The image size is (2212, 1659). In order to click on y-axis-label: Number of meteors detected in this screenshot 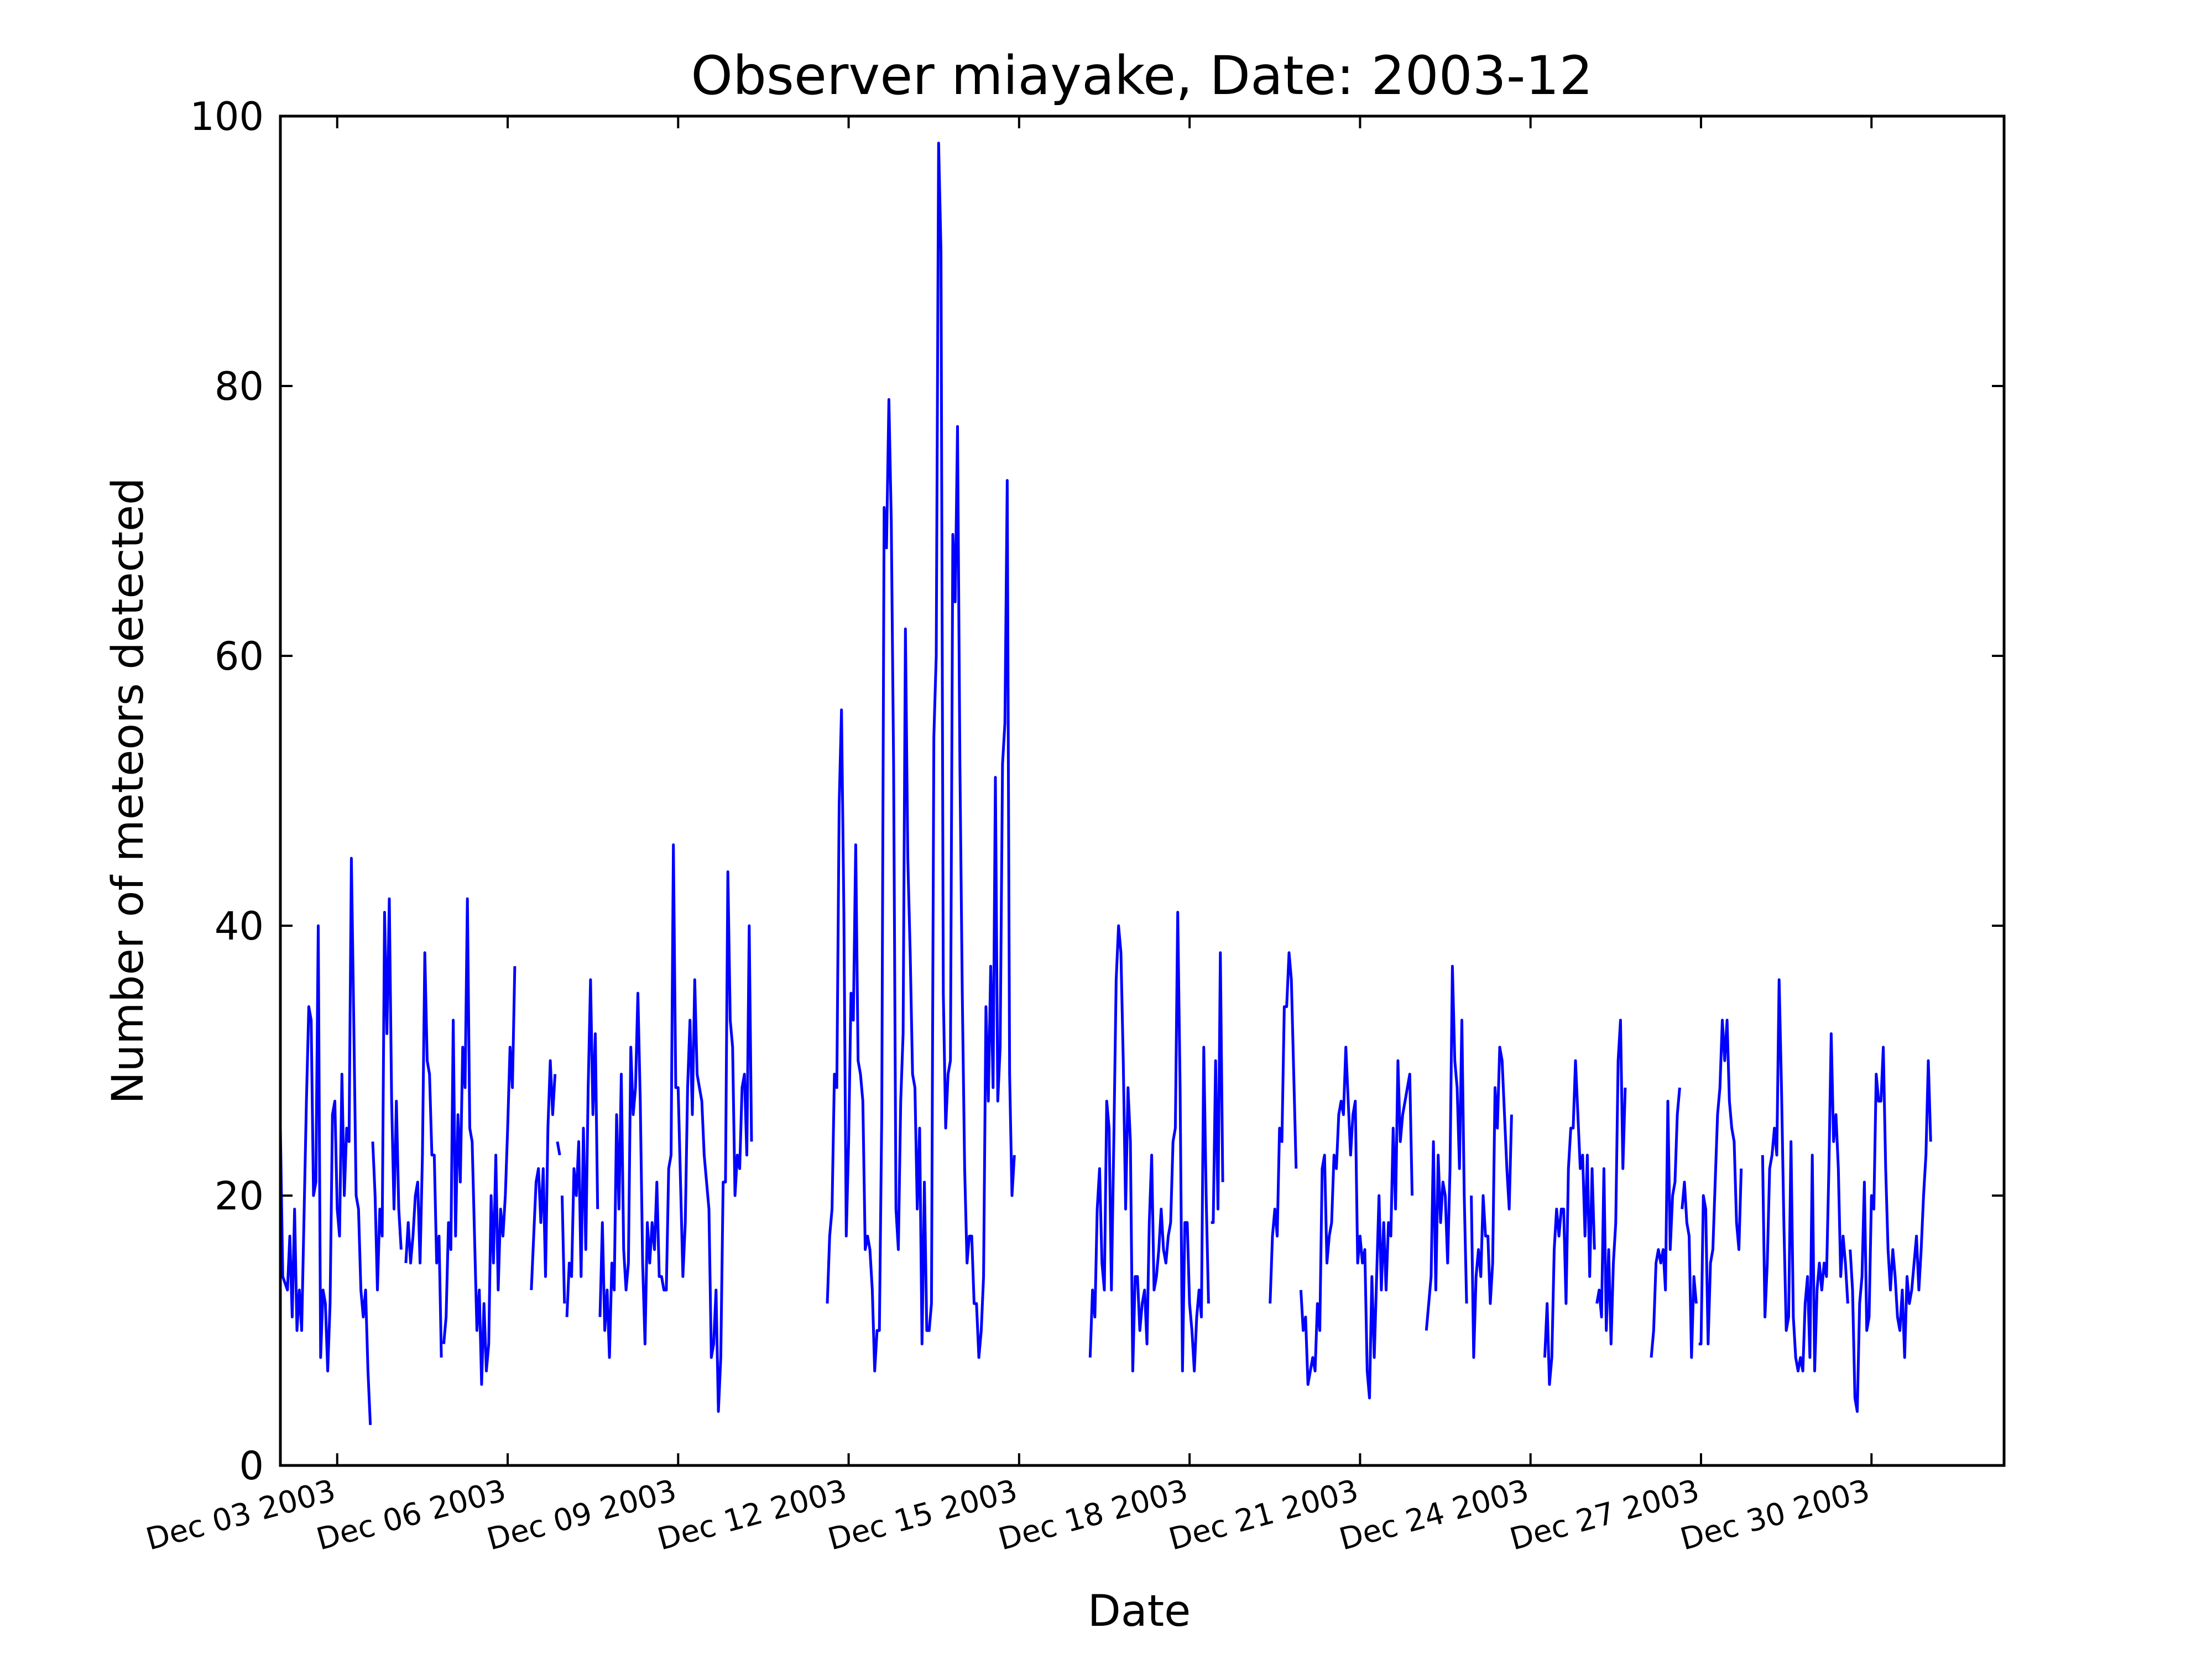, I will do `click(128, 791)`.